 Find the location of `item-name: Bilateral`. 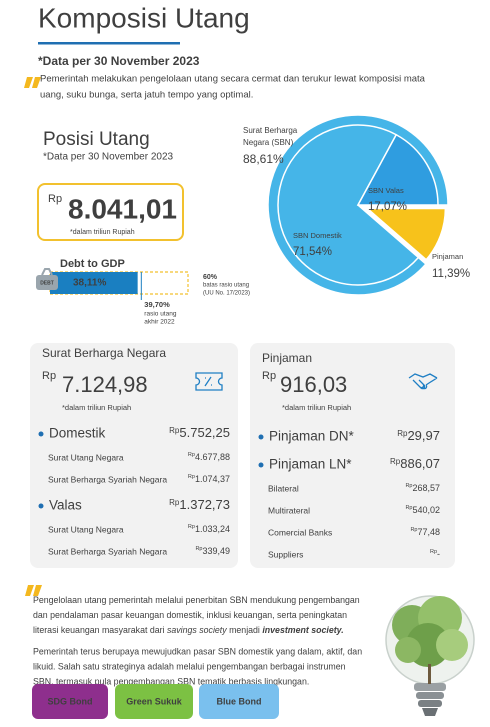

item-name: Bilateral is located at coordinates (283, 488).